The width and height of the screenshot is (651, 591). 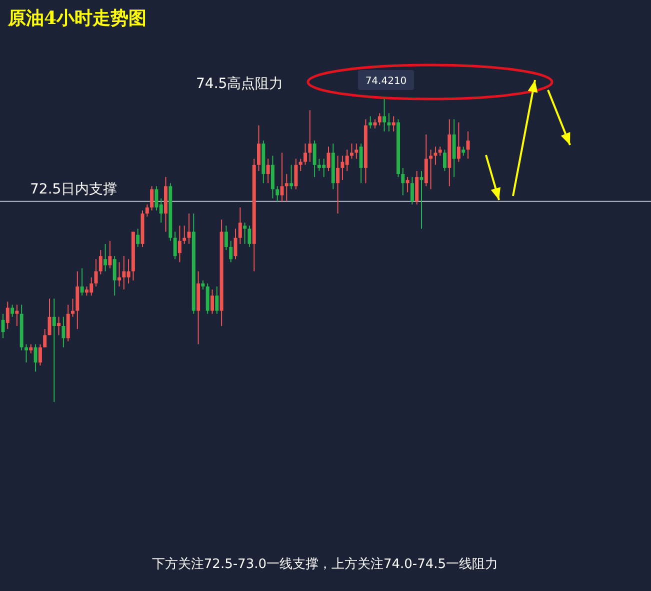 I want to click on annotation: 74.4210, so click(x=386, y=81).